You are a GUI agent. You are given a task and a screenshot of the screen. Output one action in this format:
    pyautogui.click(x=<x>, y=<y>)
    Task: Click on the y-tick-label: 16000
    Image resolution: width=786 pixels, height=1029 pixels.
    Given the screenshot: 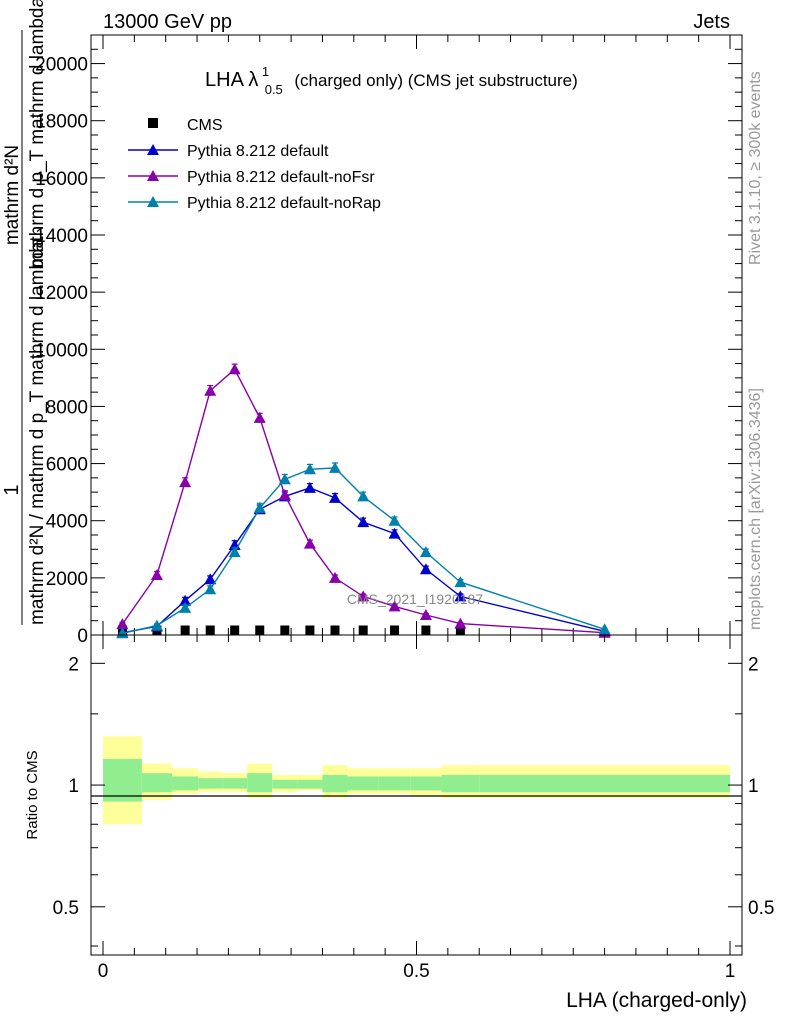 What is the action you would take?
    pyautogui.click(x=61, y=179)
    